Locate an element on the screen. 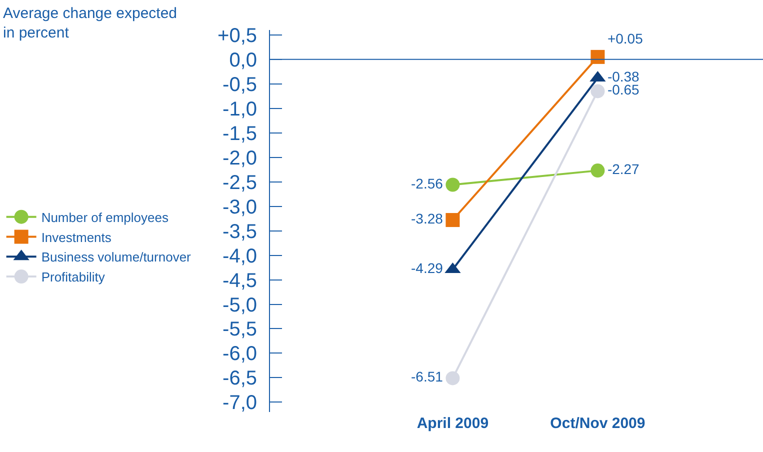  y-tick-label: -0,5 is located at coordinates (239, 85).